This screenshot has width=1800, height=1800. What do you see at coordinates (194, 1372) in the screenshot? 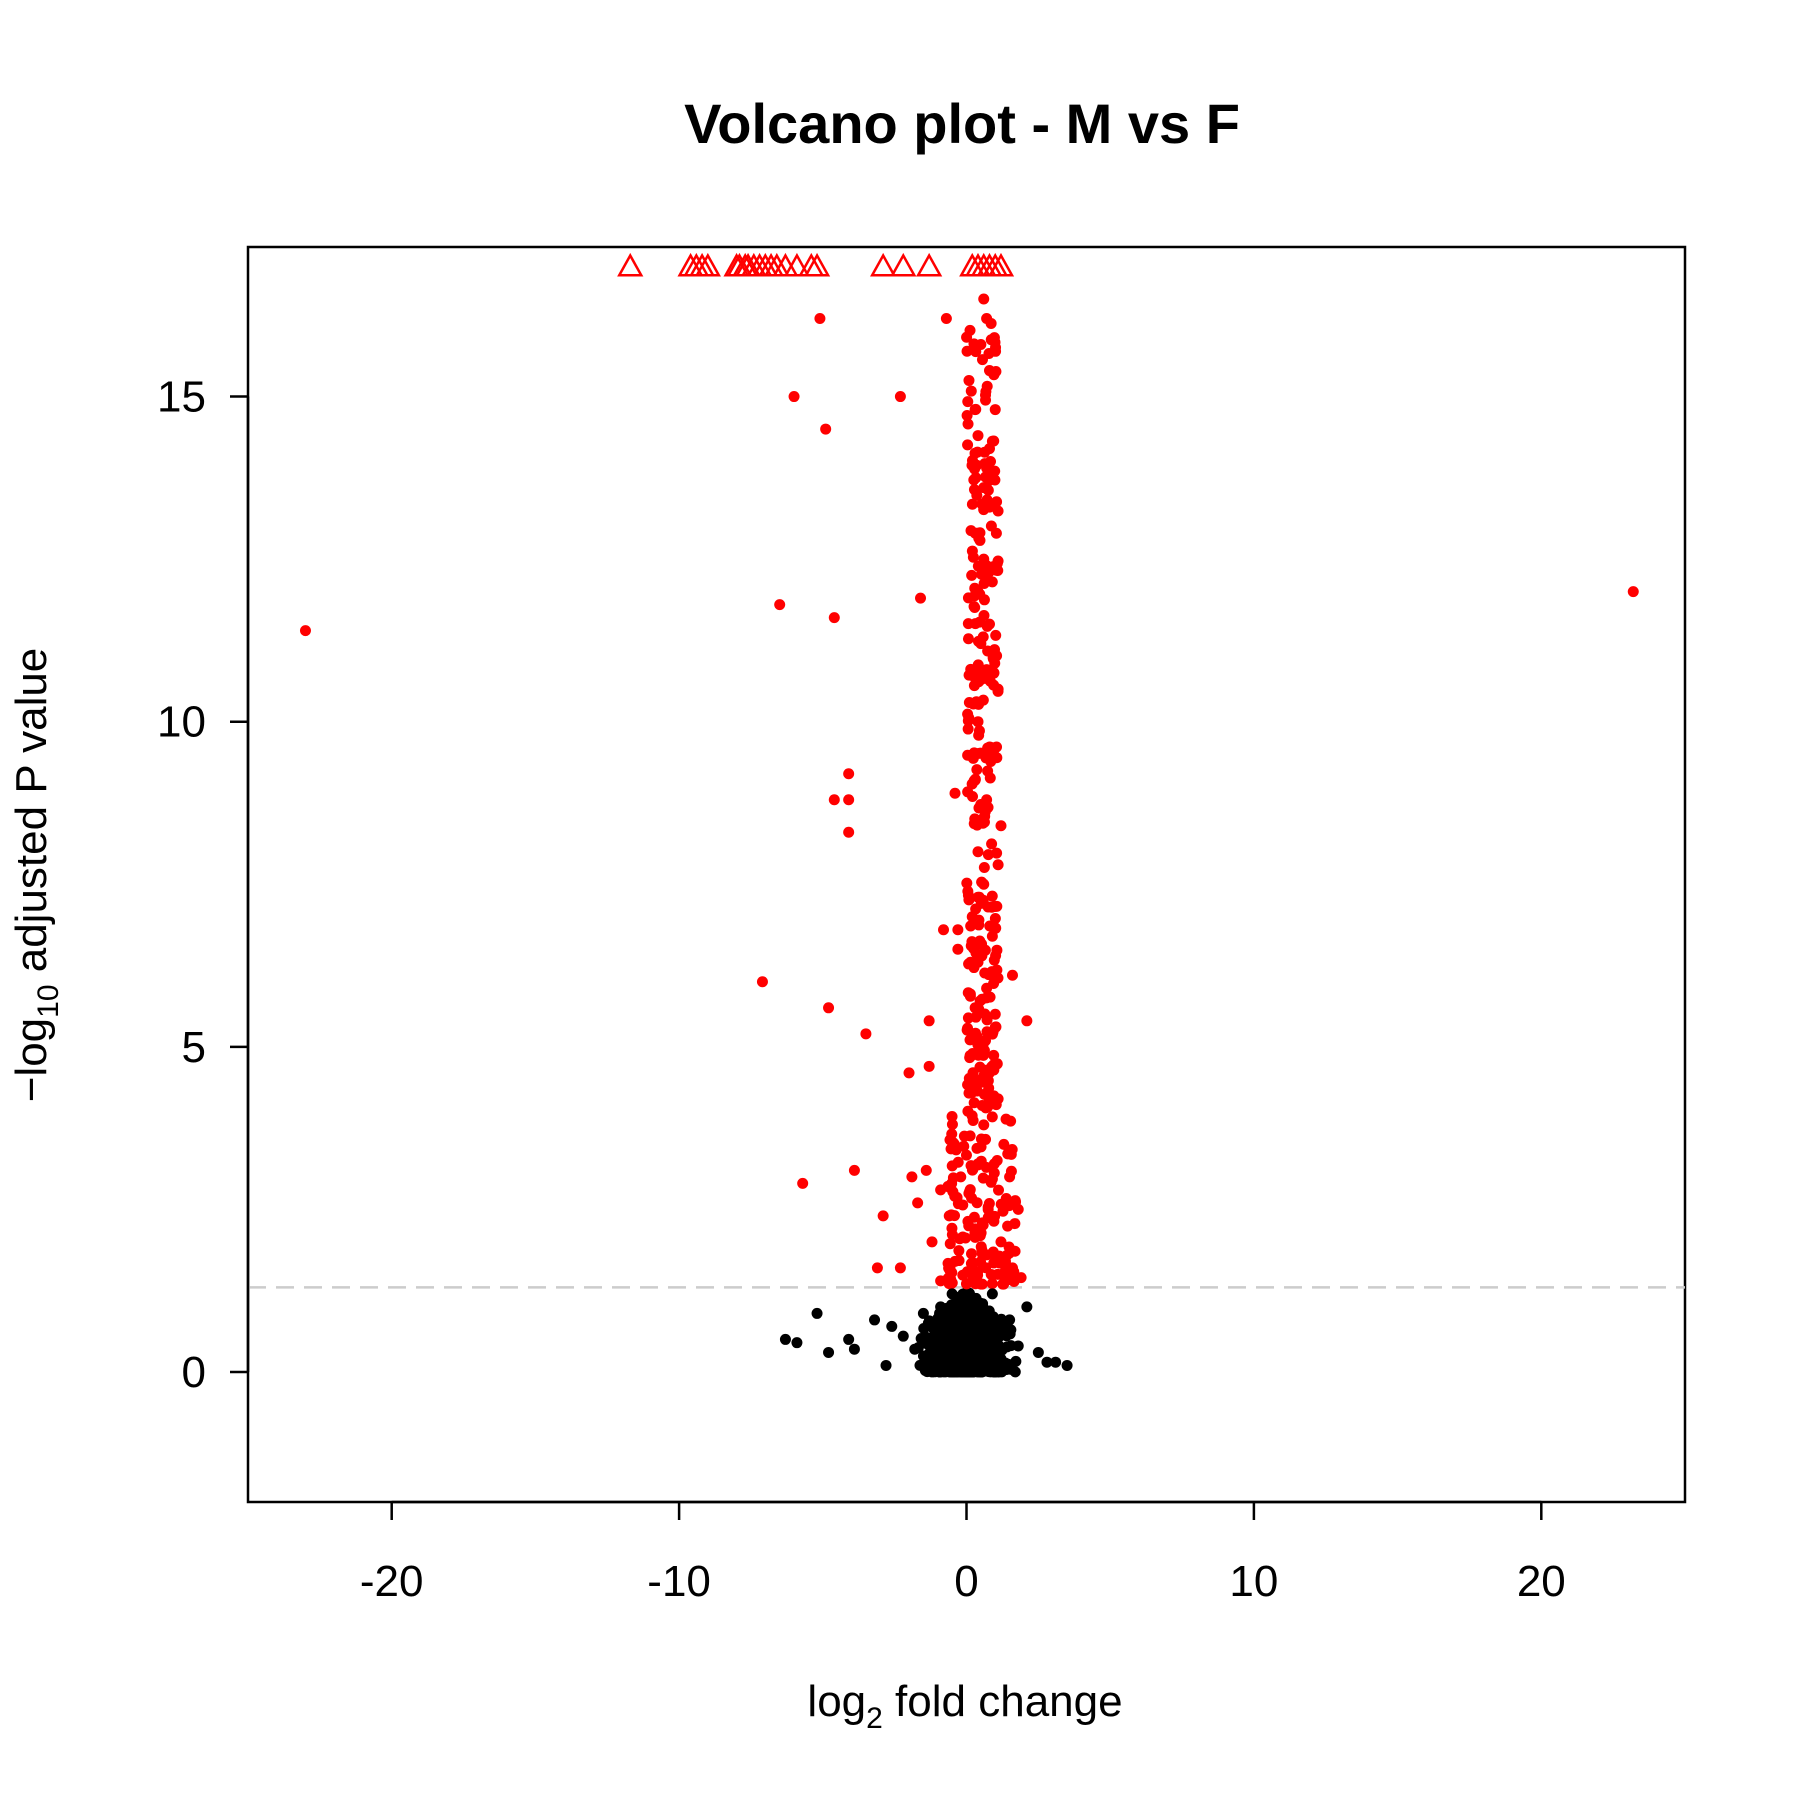
I see `y-tick-label: 0` at bounding box center [194, 1372].